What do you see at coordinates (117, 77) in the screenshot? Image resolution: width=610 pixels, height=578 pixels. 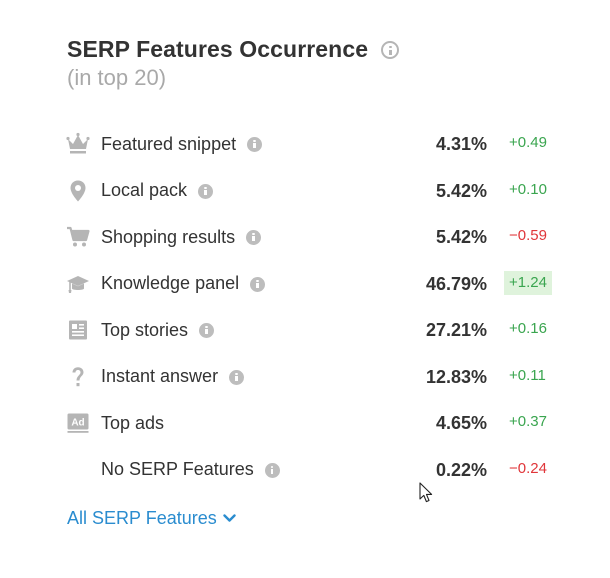 I see `widget-subtitle: (in top 20)` at bounding box center [117, 77].